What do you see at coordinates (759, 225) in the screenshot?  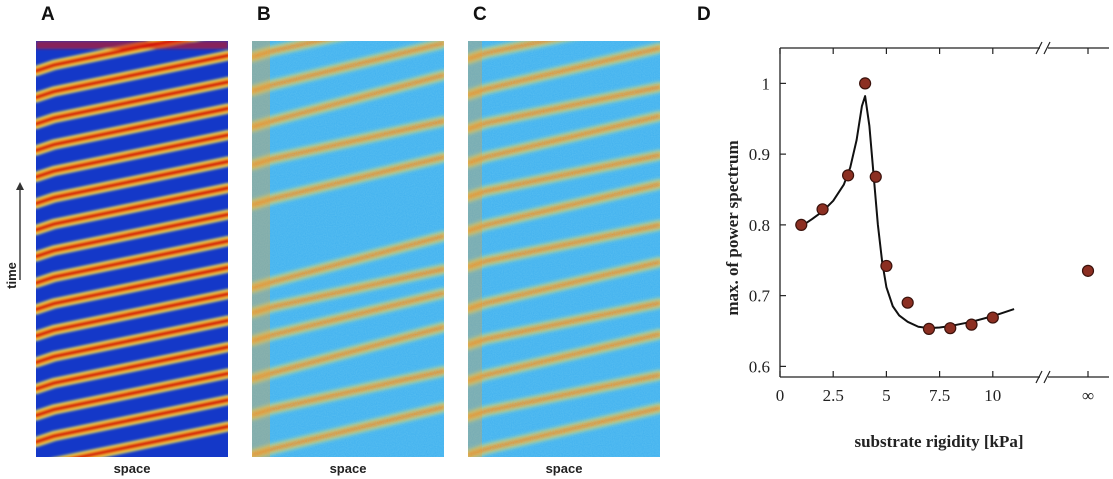 I see `y-tick-label: 0.8` at bounding box center [759, 225].